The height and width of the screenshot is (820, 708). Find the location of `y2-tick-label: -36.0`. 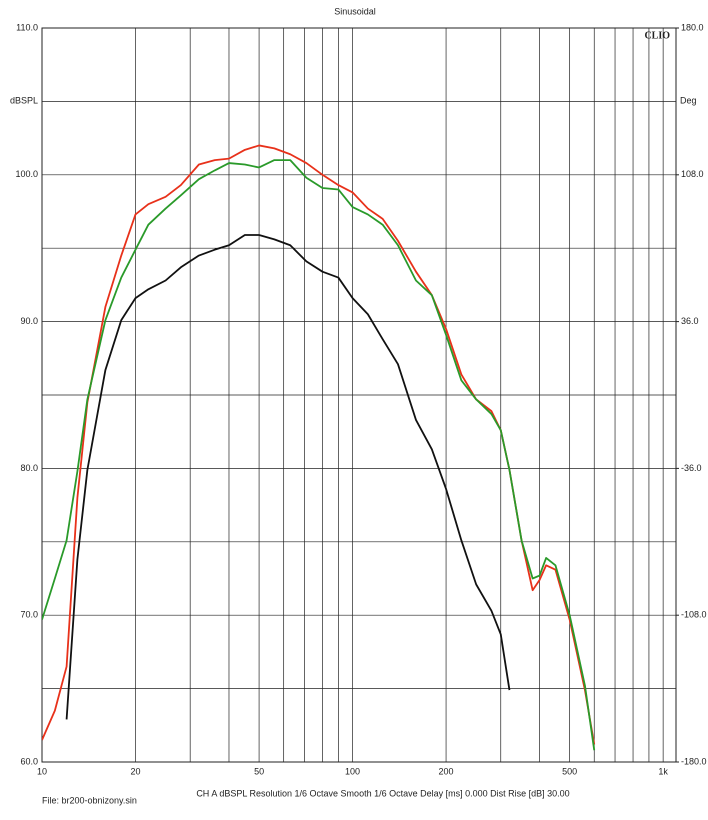

y2-tick-label: -36.0 is located at coordinates (691, 468).